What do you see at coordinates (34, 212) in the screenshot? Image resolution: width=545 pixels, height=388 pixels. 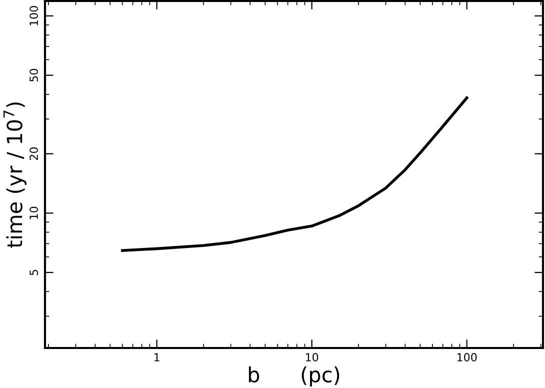 I see `y-tick-label: 10` at bounding box center [34, 212].